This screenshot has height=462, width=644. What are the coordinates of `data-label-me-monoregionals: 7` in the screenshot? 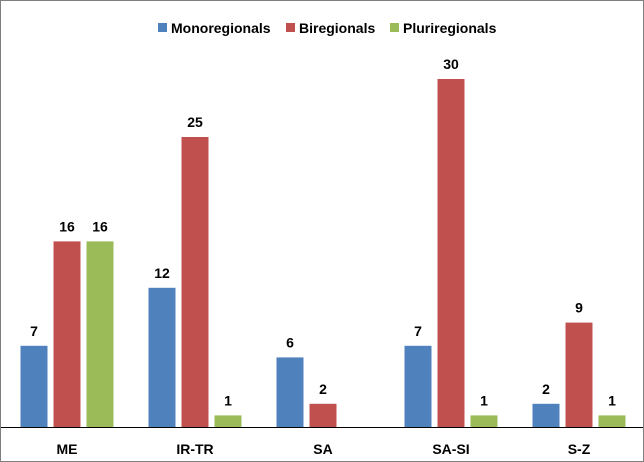 It's located at (34, 331).